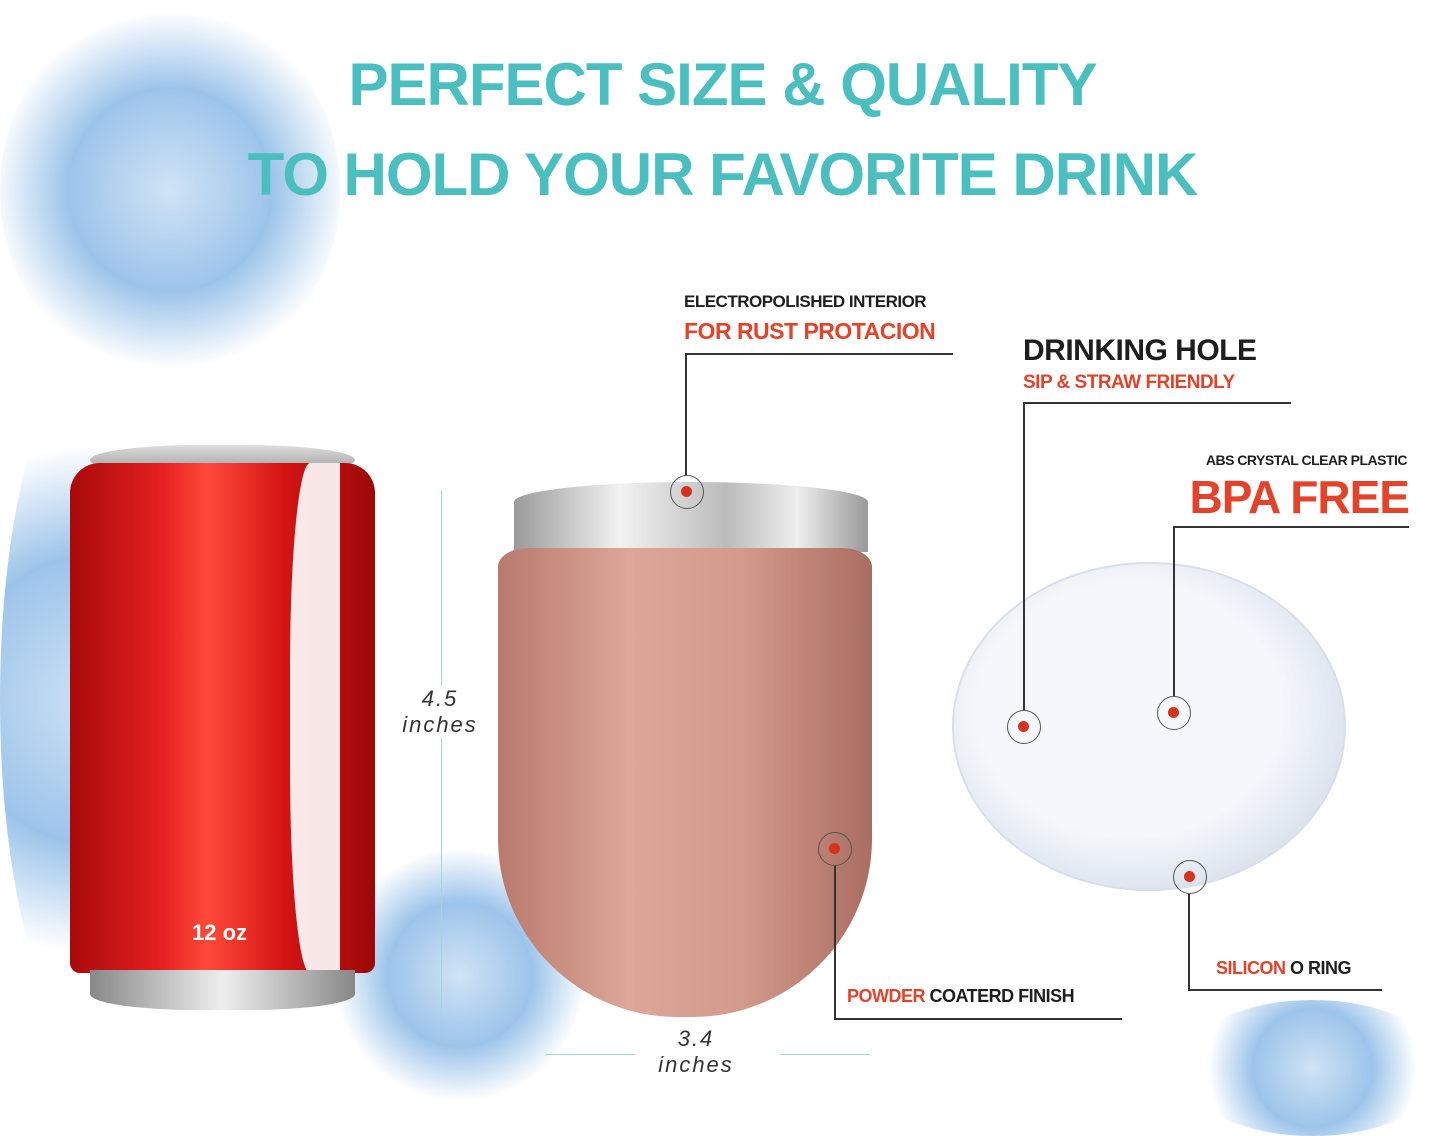  Describe the element at coordinates (685, 782) in the screenshot. I see `tumbler-body` at that location.